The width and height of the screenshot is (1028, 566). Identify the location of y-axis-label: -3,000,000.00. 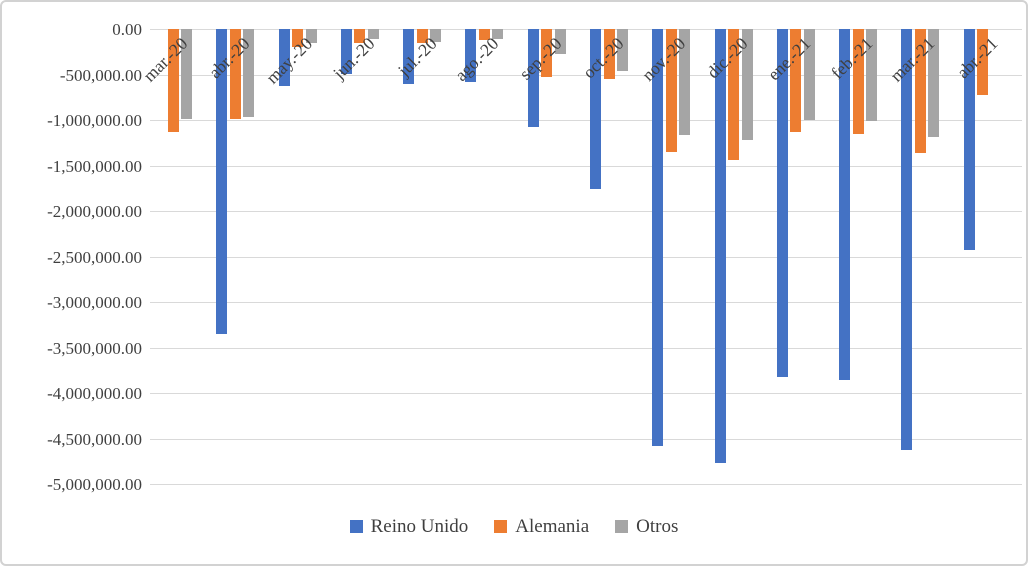
(94, 302).